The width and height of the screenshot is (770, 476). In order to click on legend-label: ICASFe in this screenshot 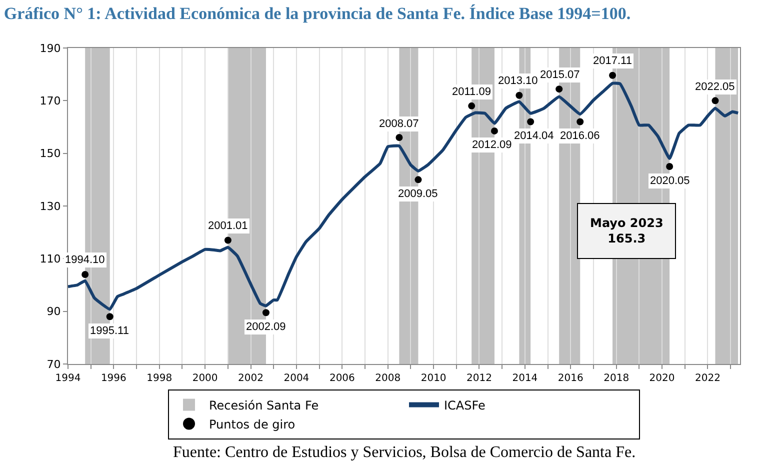, I will do `click(465, 405)`.